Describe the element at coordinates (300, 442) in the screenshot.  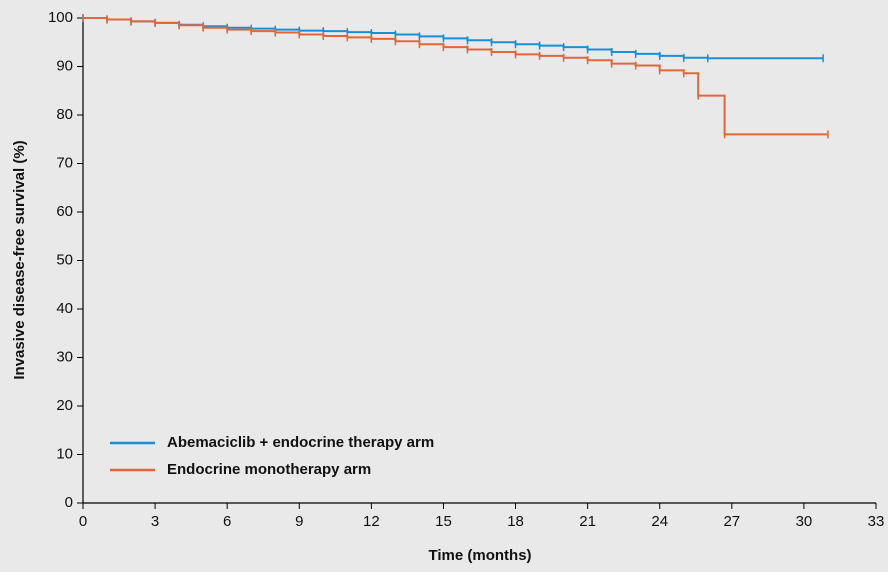
I see `legend-label: Abemaciclib + endocrine therapy arm` at that location.